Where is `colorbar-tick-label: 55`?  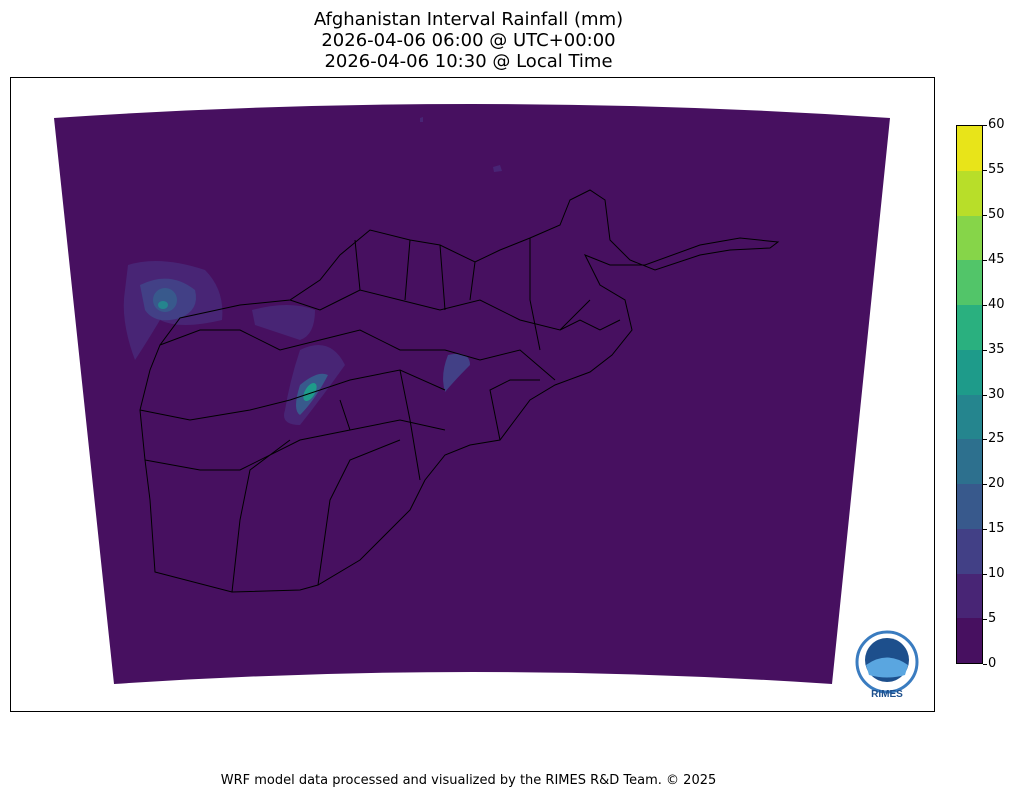 colorbar-tick-label: 55 is located at coordinates (994, 169).